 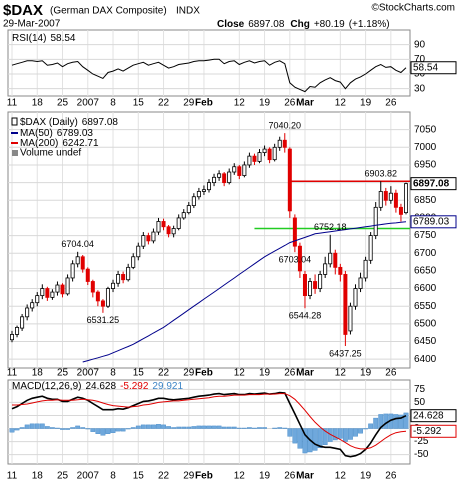 I want to click on y-tick-label: 6850, so click(x=425, y=200).